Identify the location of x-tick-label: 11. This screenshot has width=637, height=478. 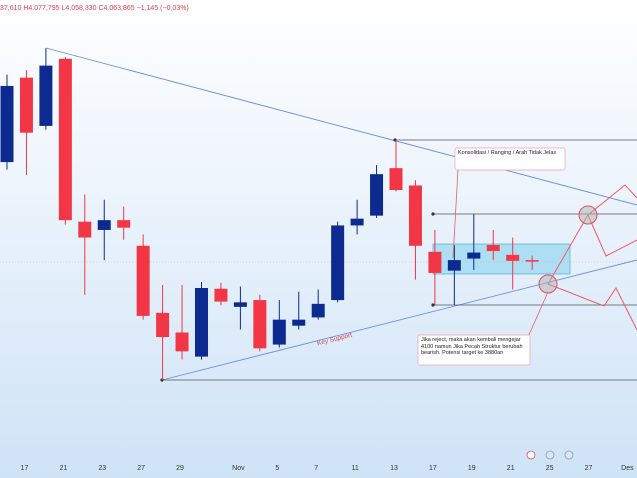
(354, 468).